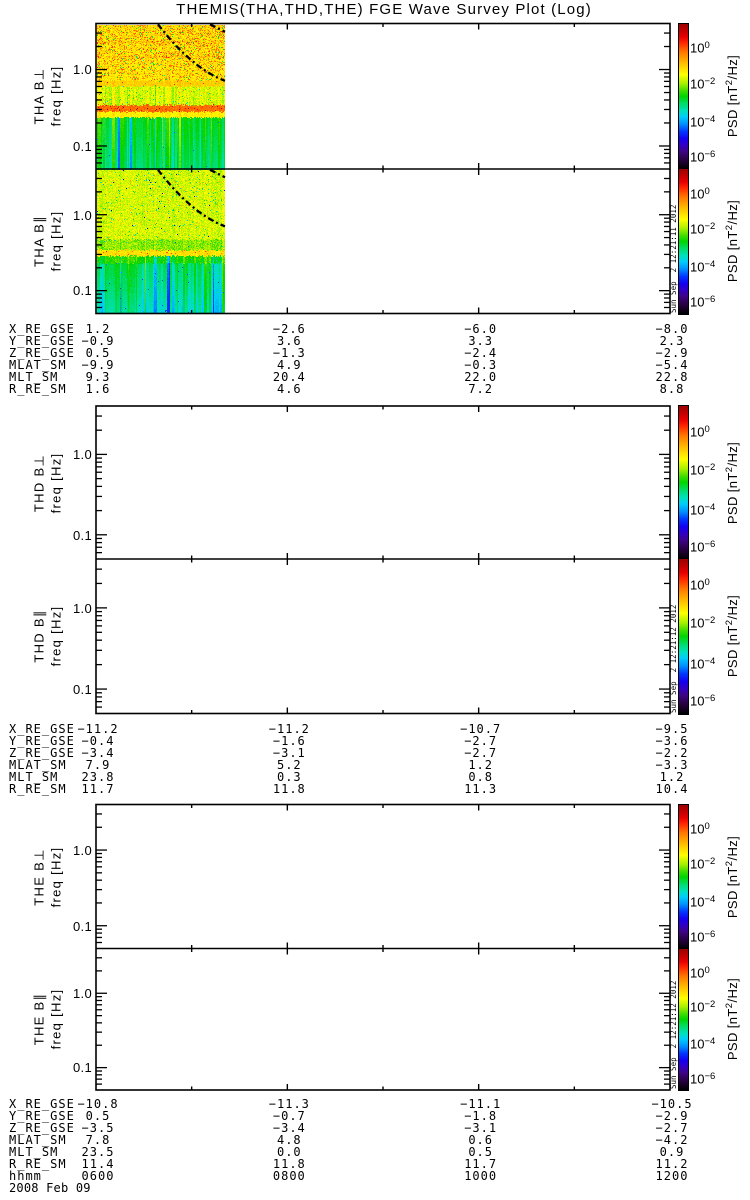 Image resolution: width=750 pixels, height=1200 pixels. Describe the element at coordinates (481, 1116) in the screenshot. I see `ephemeris-value: −1.8` at that location.